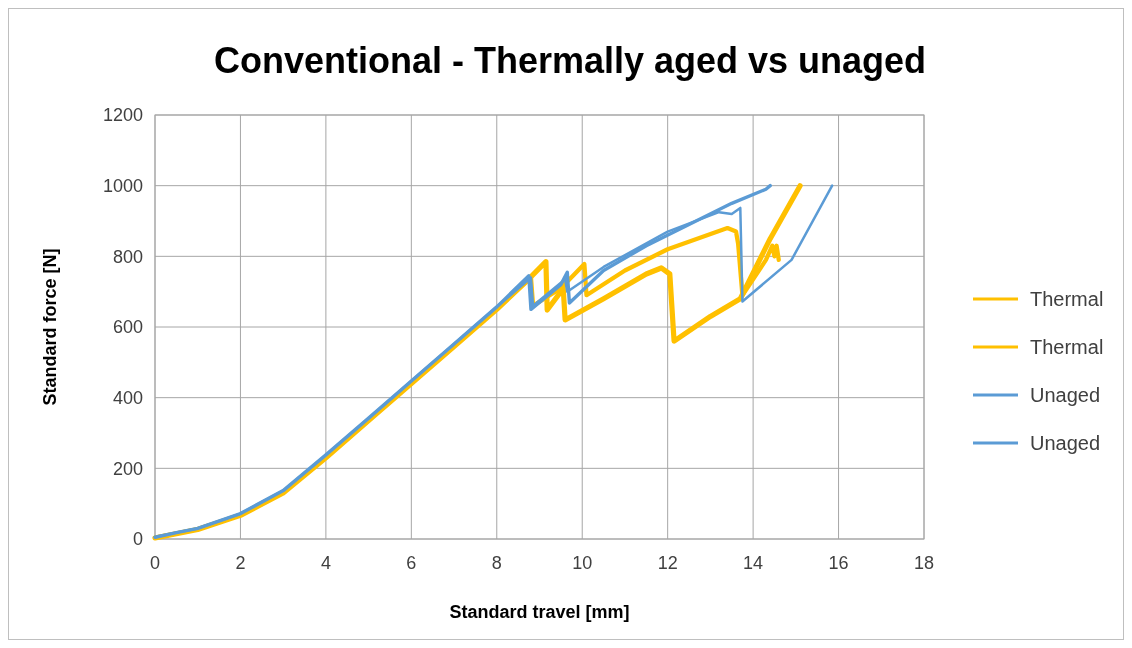 This screenshot has width=1132, height=648. I want to click on x-tick-label: 10, so click(582, 563).